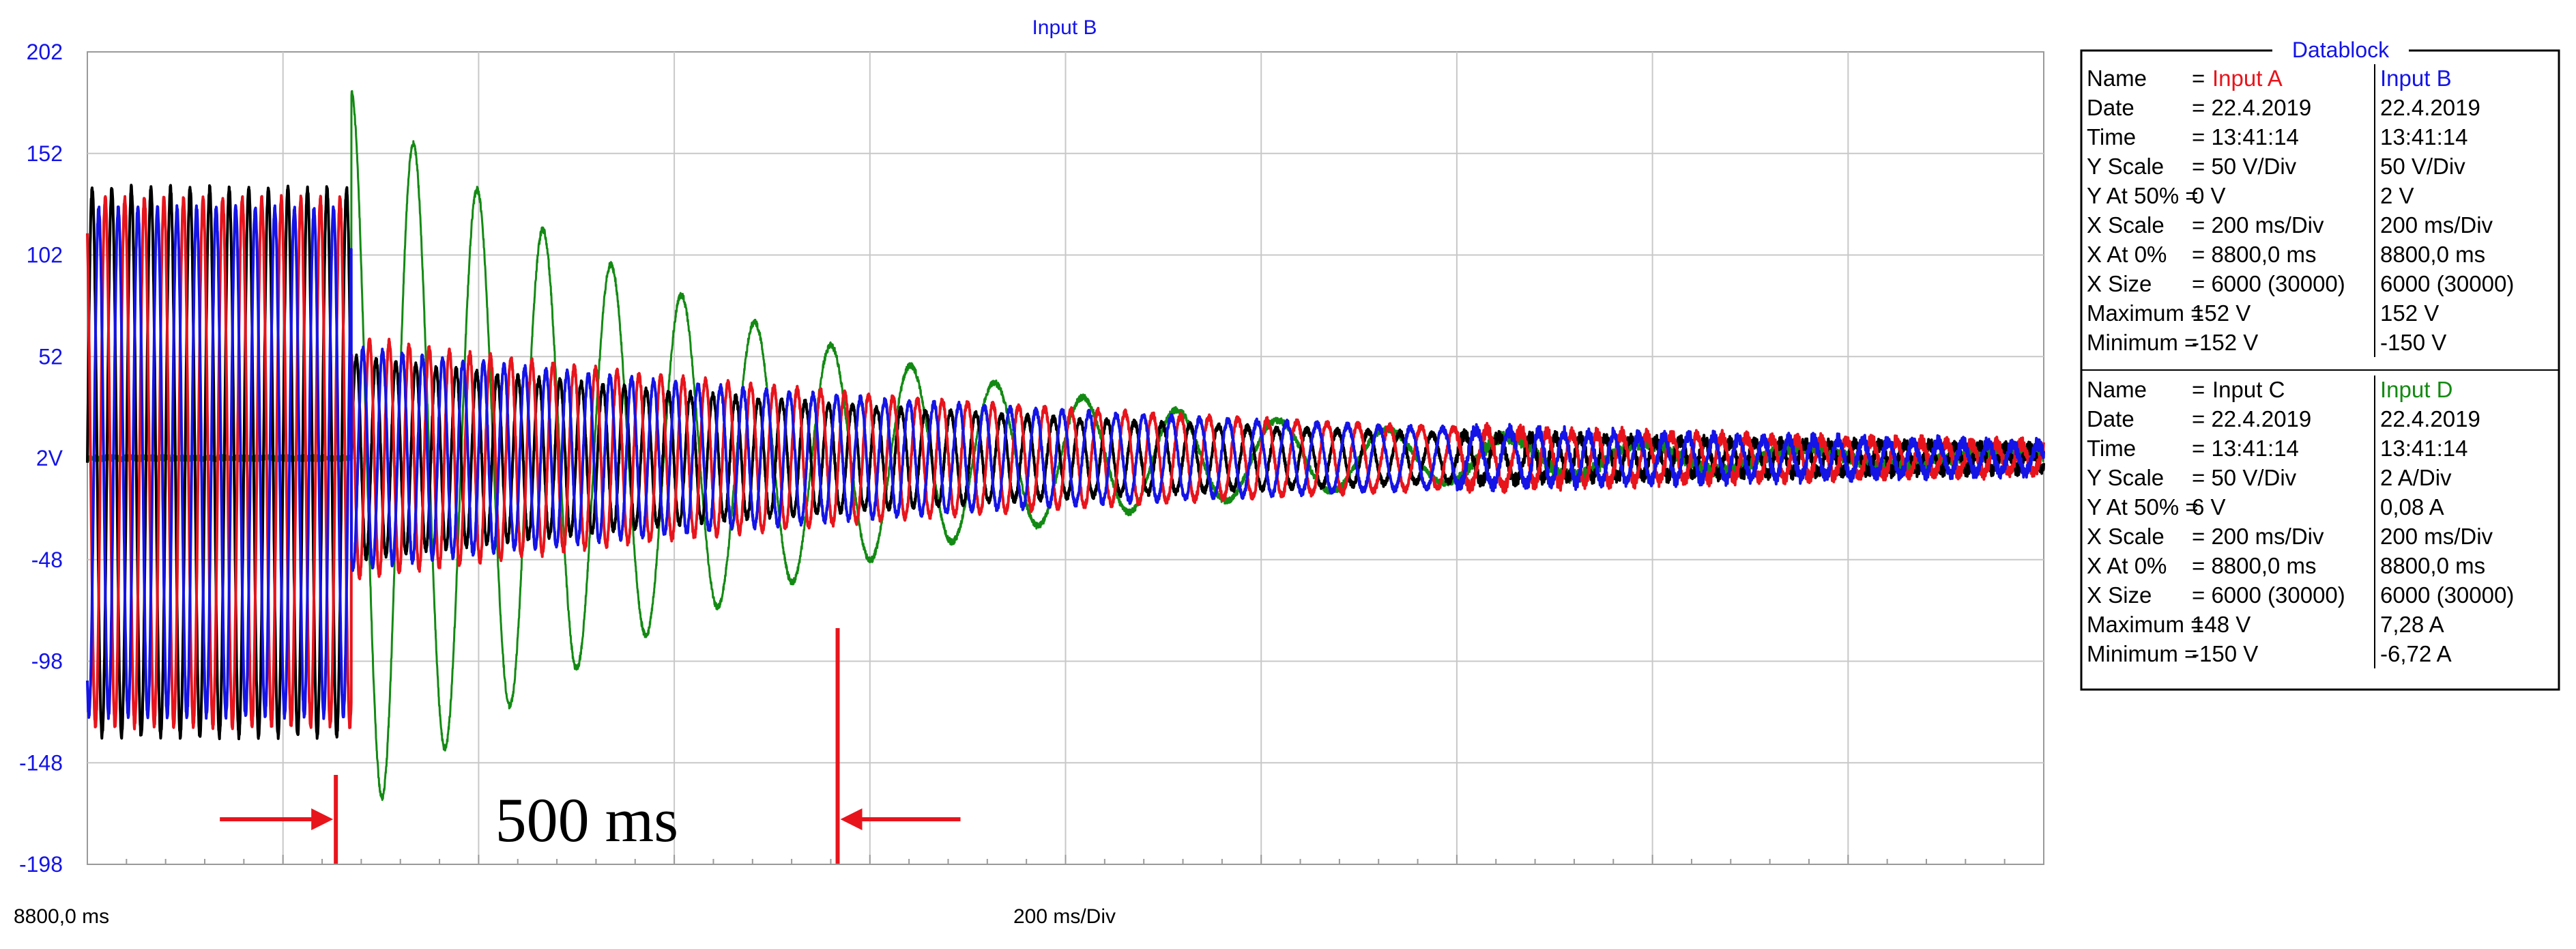  Describe the element at coordinates (2341, 50) in the screenshot. I see `datablock-title: Datablock` at that location.